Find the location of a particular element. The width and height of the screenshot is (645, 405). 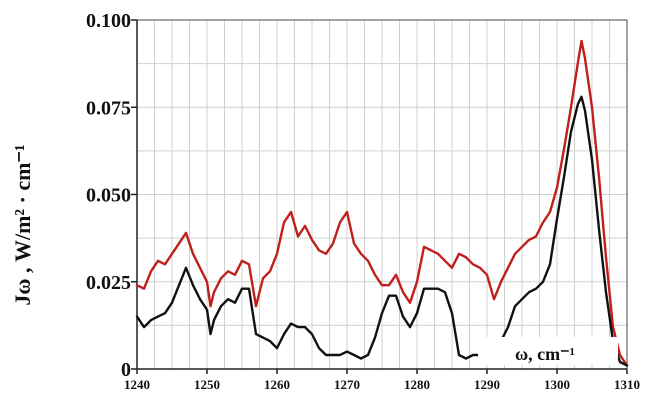

x-tick-label: 1260 is located at coordinates (277, 384).